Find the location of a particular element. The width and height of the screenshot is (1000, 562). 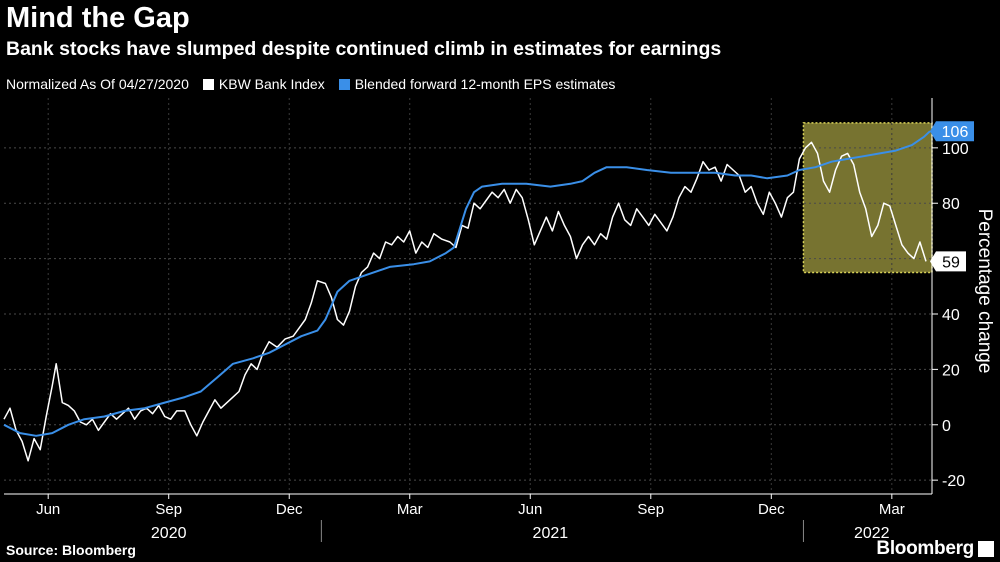

legend-note: Normalized As Of 04/27/2020 is located at coordinates (97, 84).